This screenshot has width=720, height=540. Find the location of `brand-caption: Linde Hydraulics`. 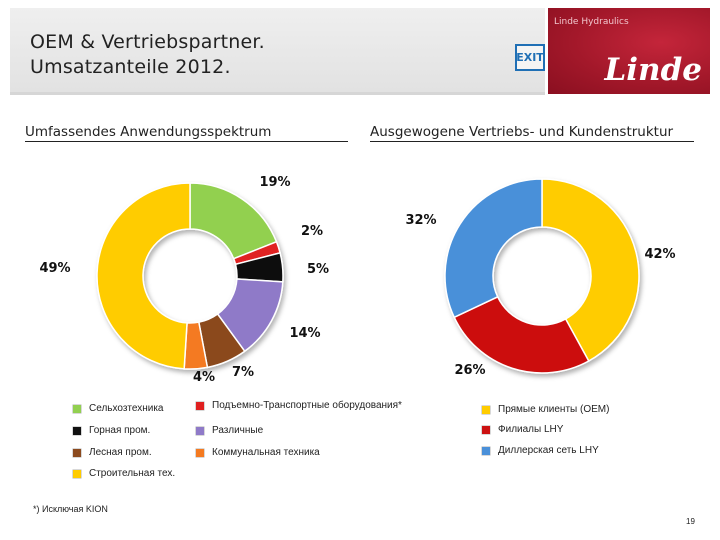

brand-caption: Linde Hydraulics is located at coordinates (591, 22).